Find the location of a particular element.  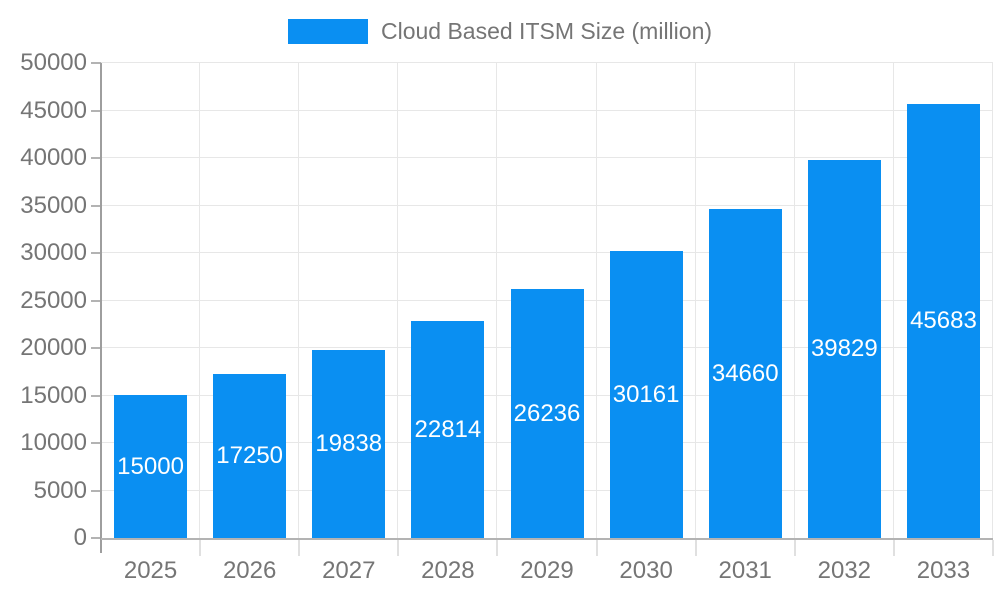

bar-value-label: 17250 is located at coordinates (250, 455).